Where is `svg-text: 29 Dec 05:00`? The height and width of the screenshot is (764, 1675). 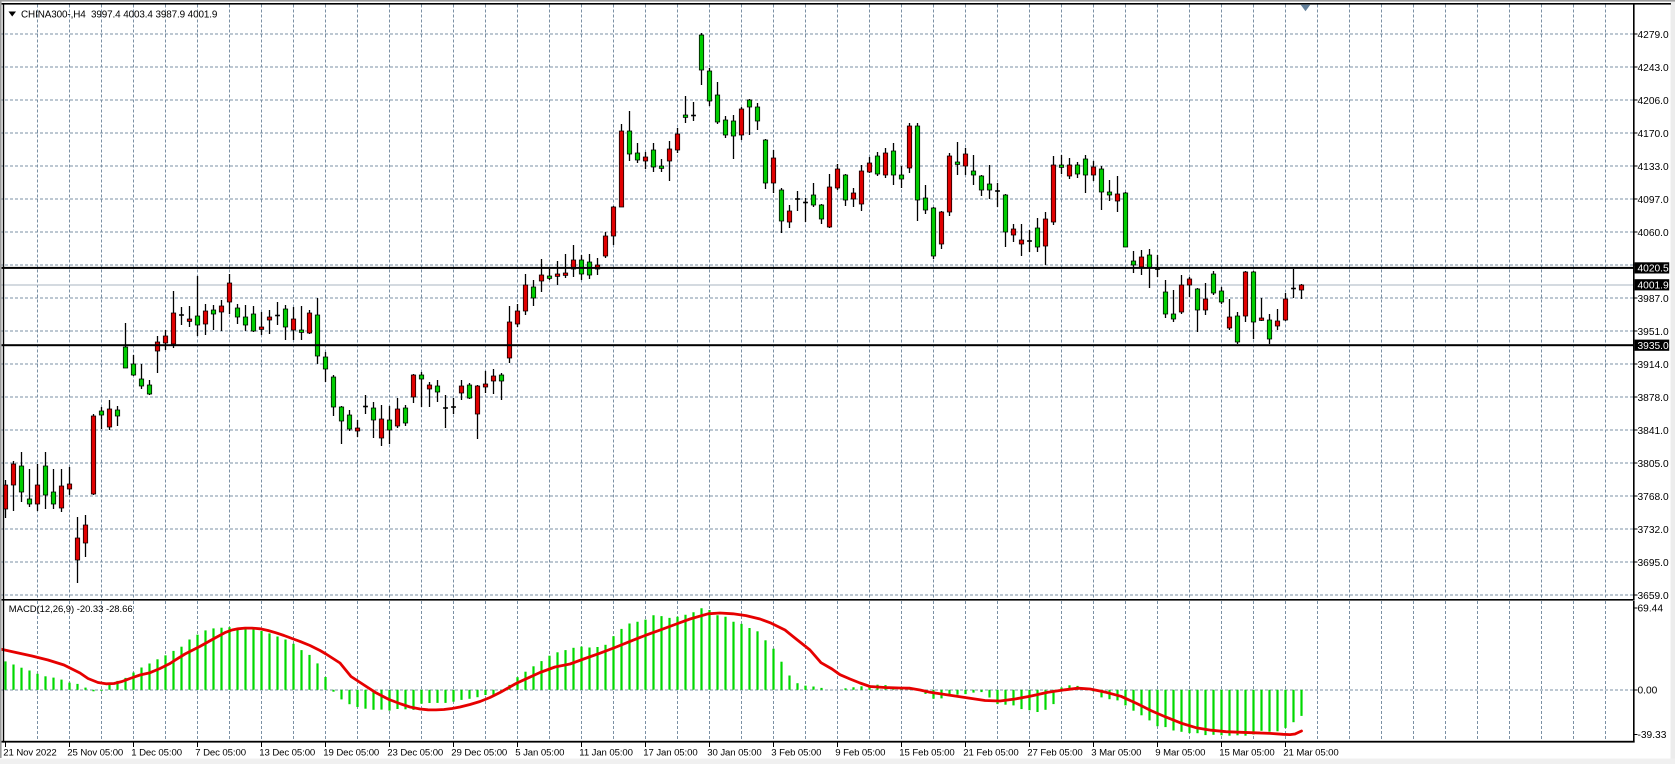 svg-text: 29 Dec 05:00 is located at coordinates (479, 752).